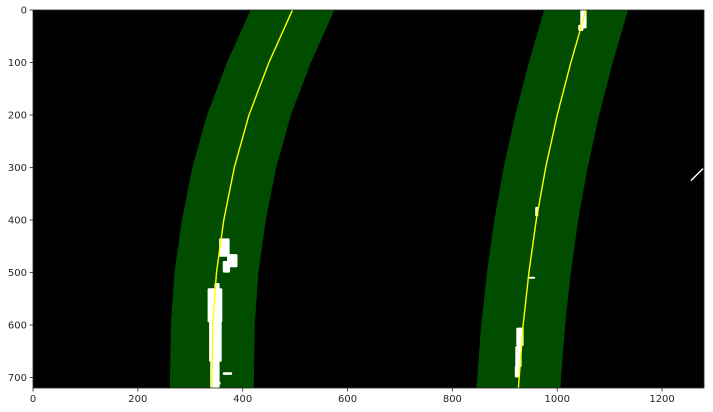 The height and width of the screenshot is (412, 713). Describe the element at coordinates (556, 399) in the screenshot. I see `x-tick-label: 1000` at that location.